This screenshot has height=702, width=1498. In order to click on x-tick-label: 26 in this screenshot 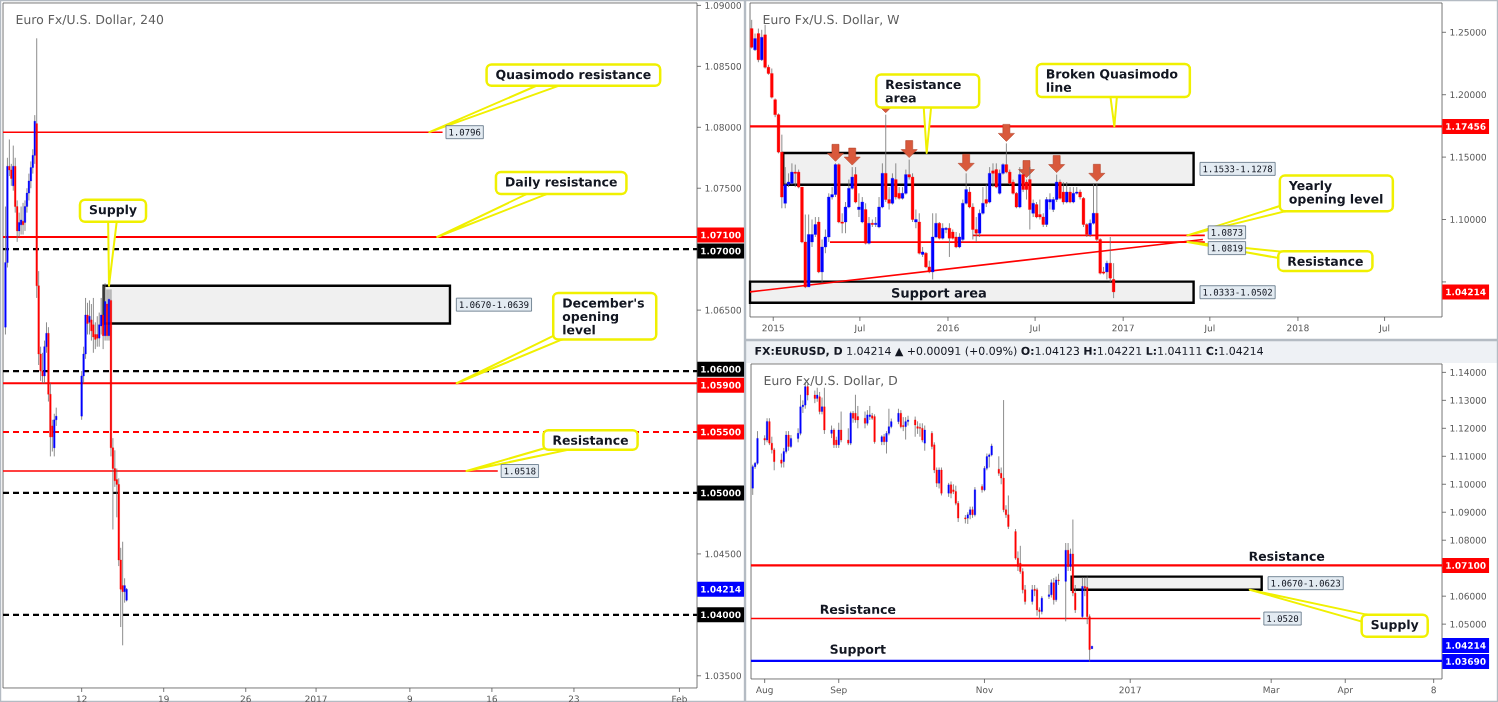, I will do `click(245, 698)`.